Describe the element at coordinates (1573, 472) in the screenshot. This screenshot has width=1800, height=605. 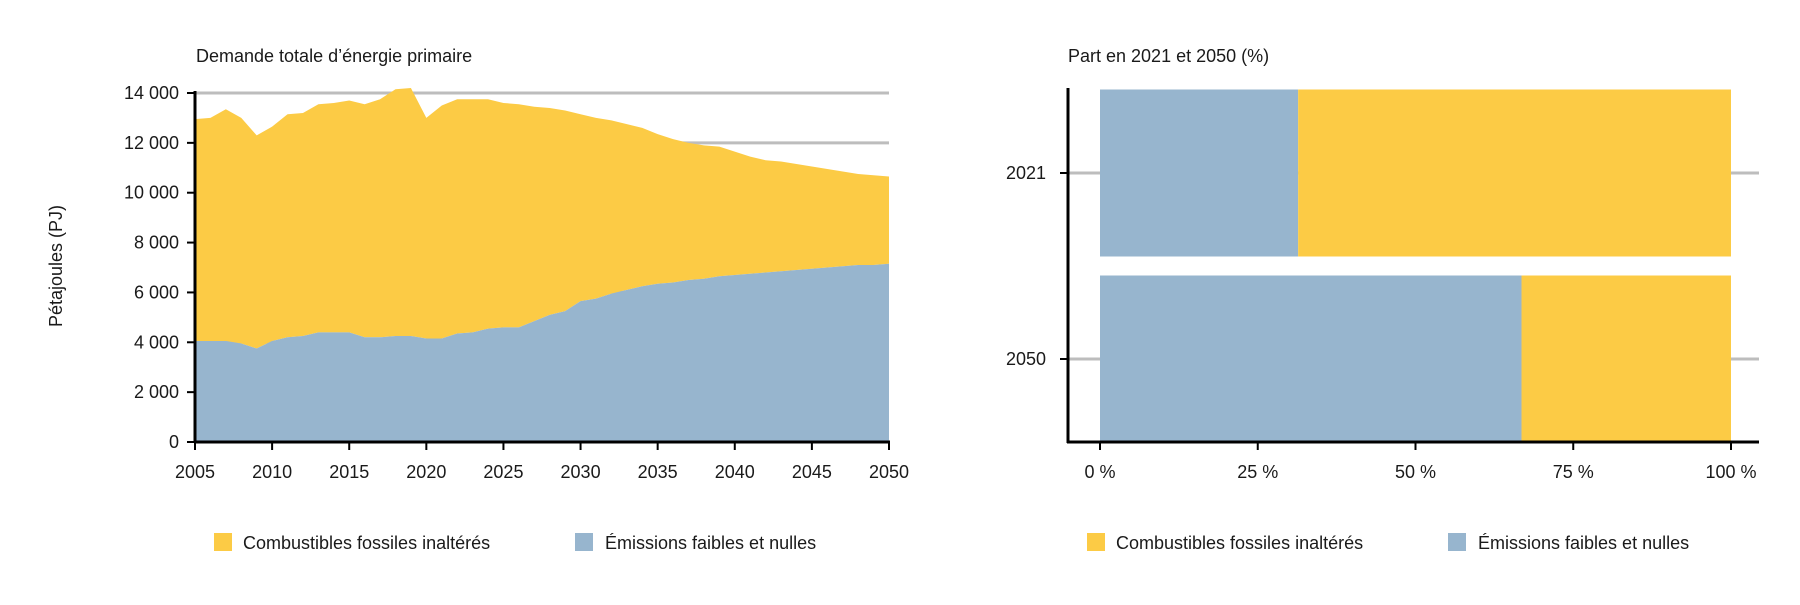
I see `x-tick-label: 75 %` at that location.